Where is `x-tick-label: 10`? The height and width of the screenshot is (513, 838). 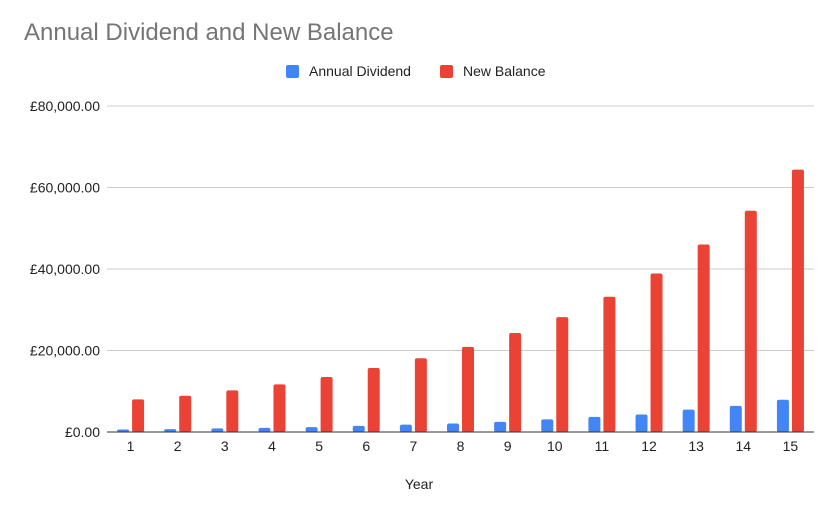
x-tick-label: 10 is located at coordinates (555, 446).